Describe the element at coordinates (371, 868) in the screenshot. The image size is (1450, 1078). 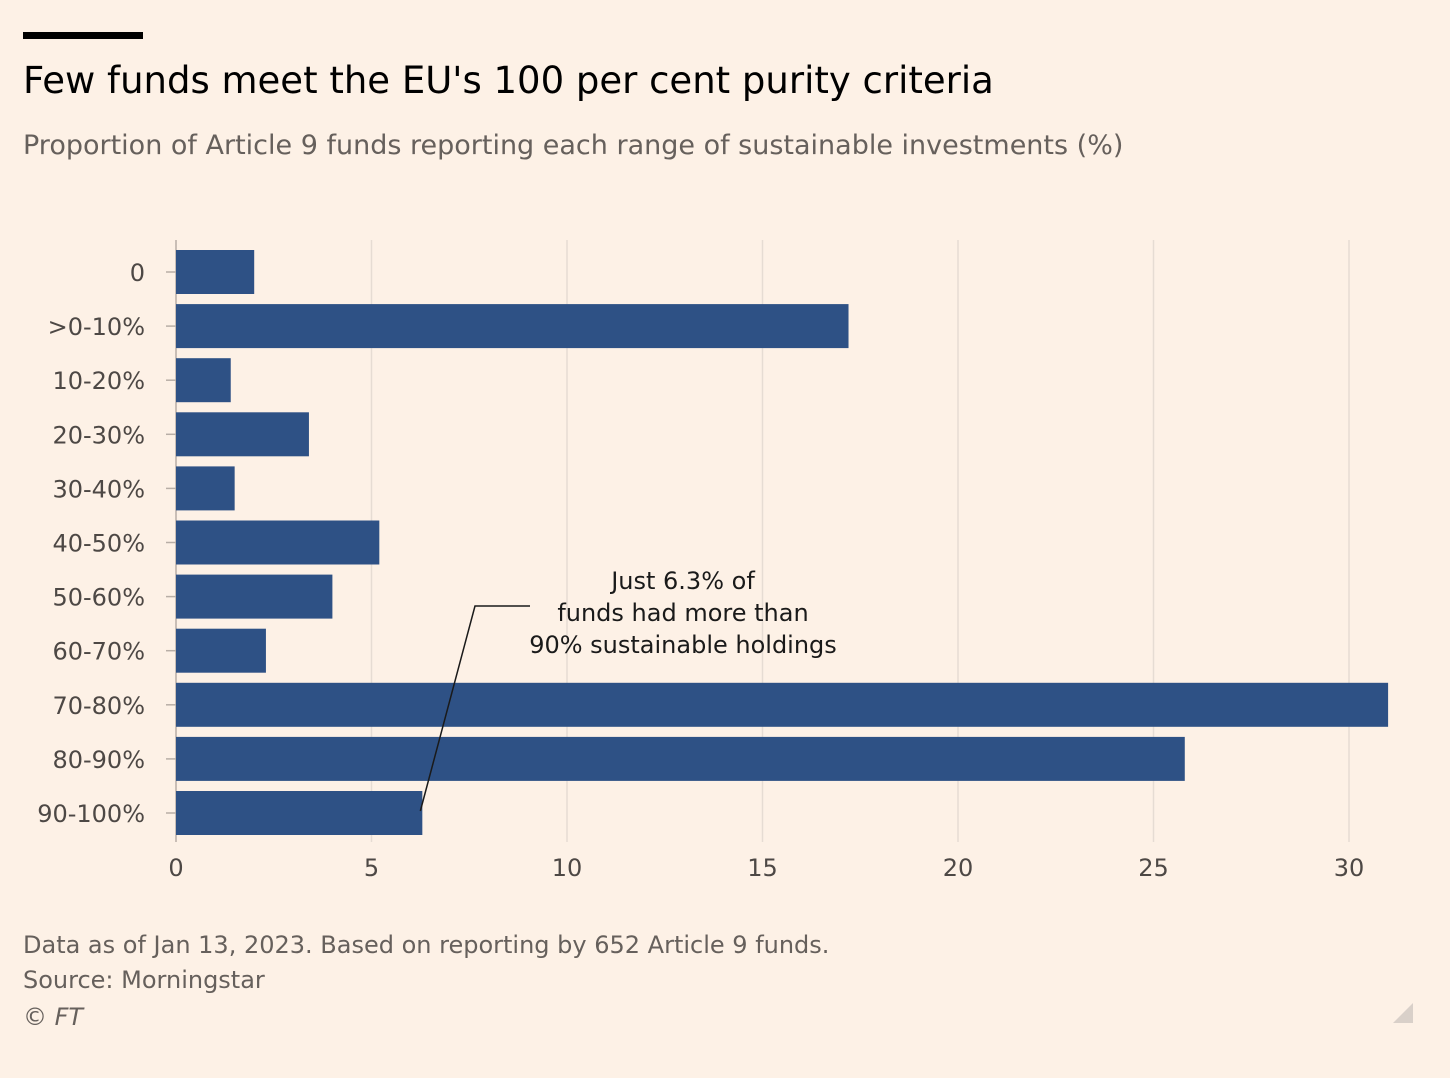
I see `x-tick-label: 5` at that location.